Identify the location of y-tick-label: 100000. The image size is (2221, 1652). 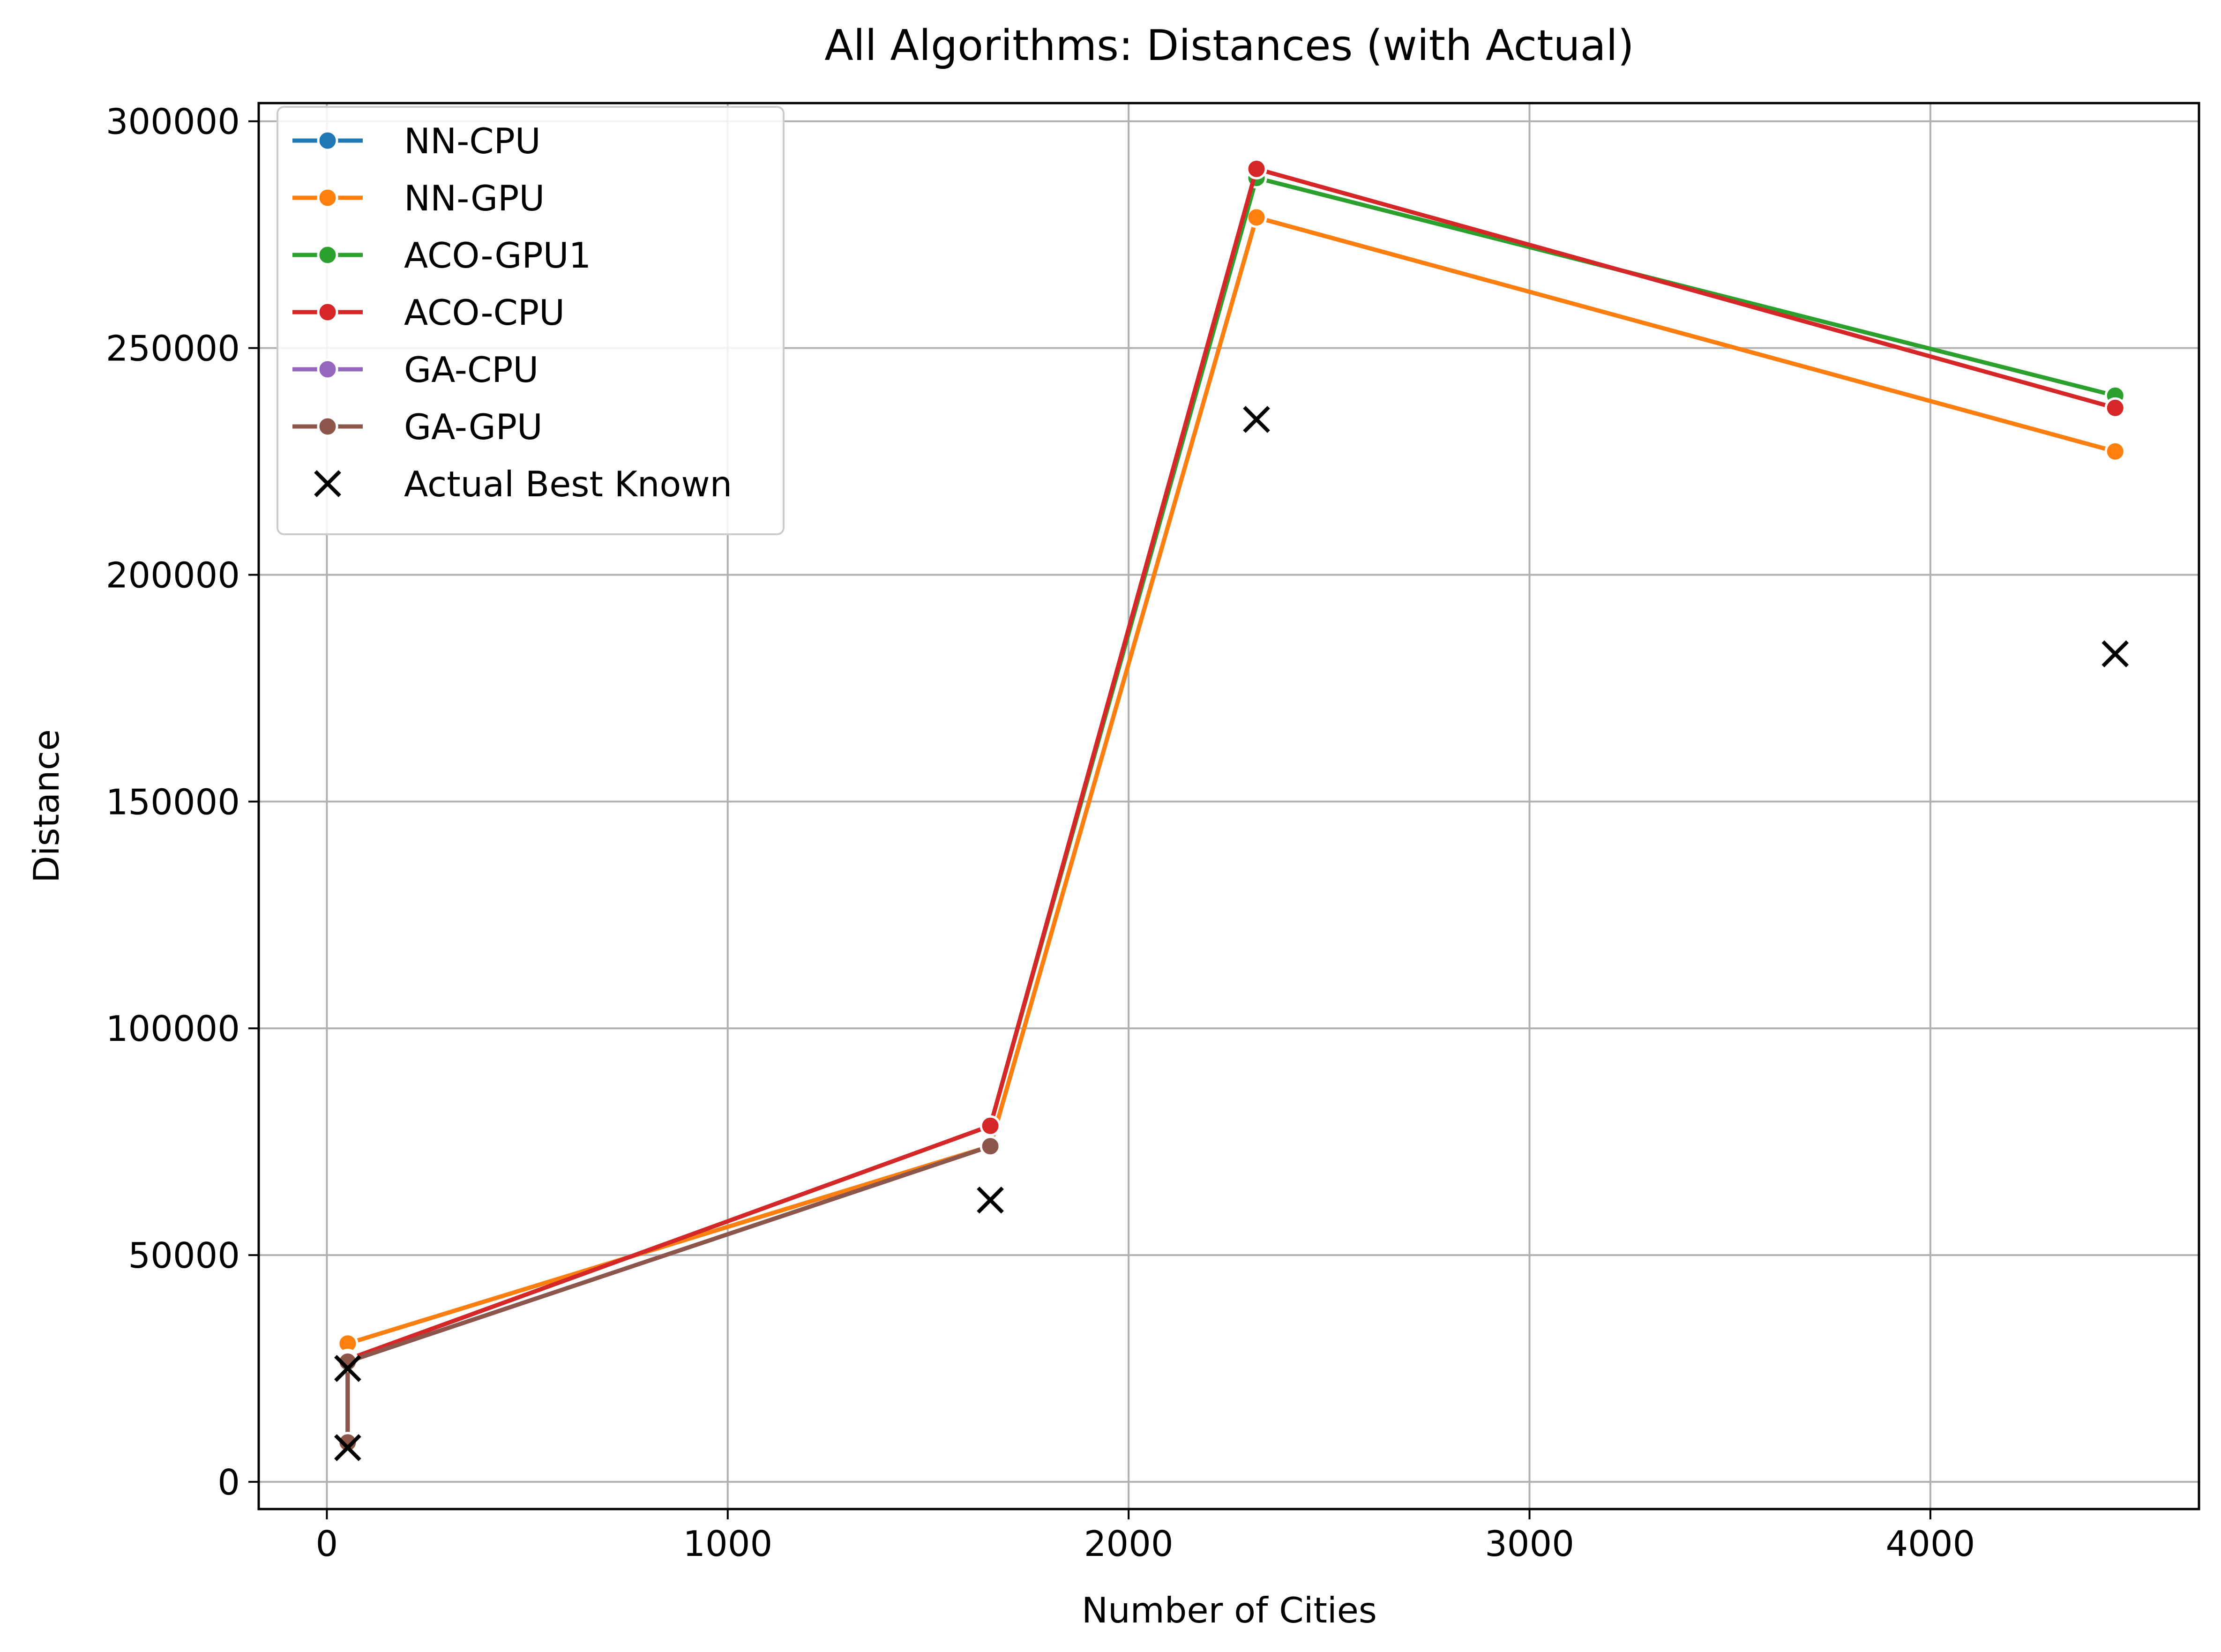
(173, 1029).